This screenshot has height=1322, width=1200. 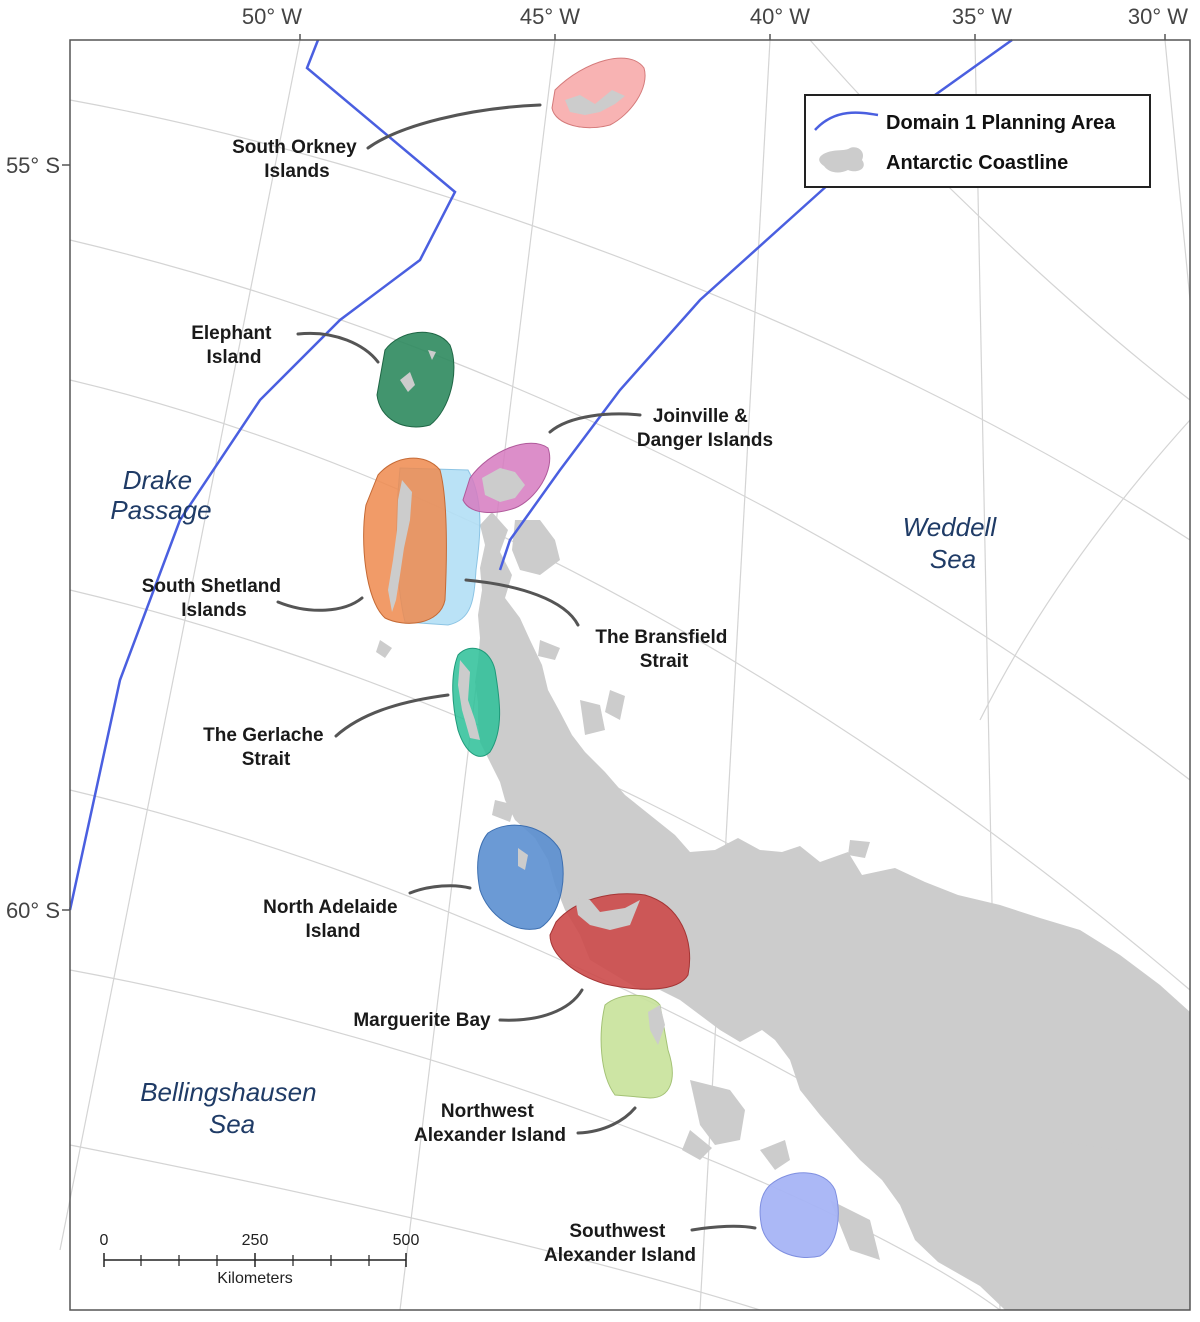 I want to click on label-drake-passage: Drake Passage, so click(x=160, y=495).